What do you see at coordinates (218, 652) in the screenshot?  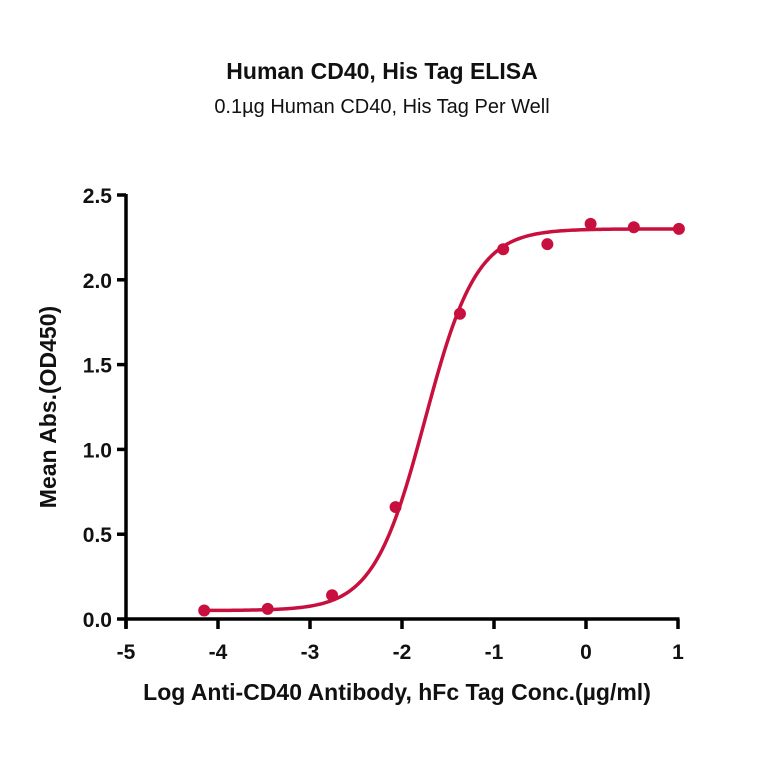 I see `x-tick-label: -4` at bounding box center [218, 652].